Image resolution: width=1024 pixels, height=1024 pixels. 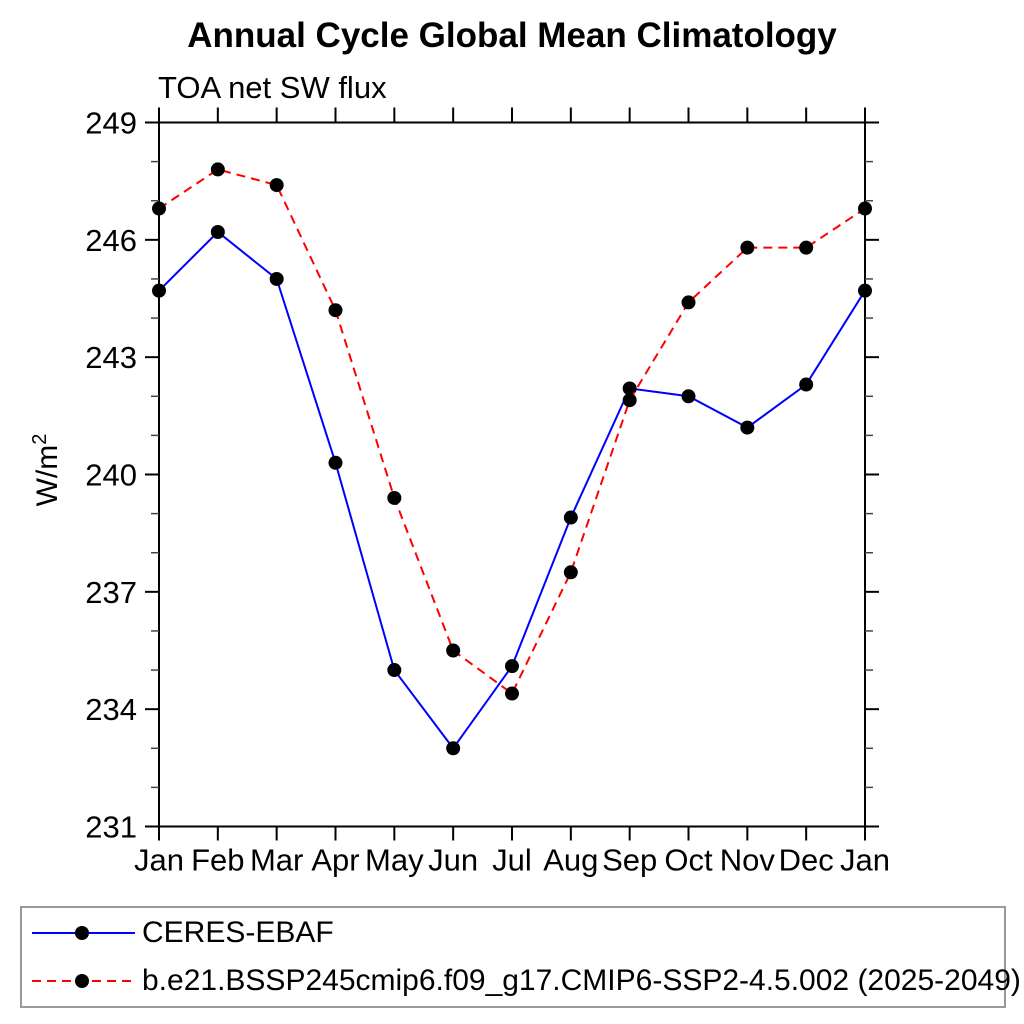 I want to click on chart-title: Annual Cycle Global Mean Climatology, so click(x=512, y=35).